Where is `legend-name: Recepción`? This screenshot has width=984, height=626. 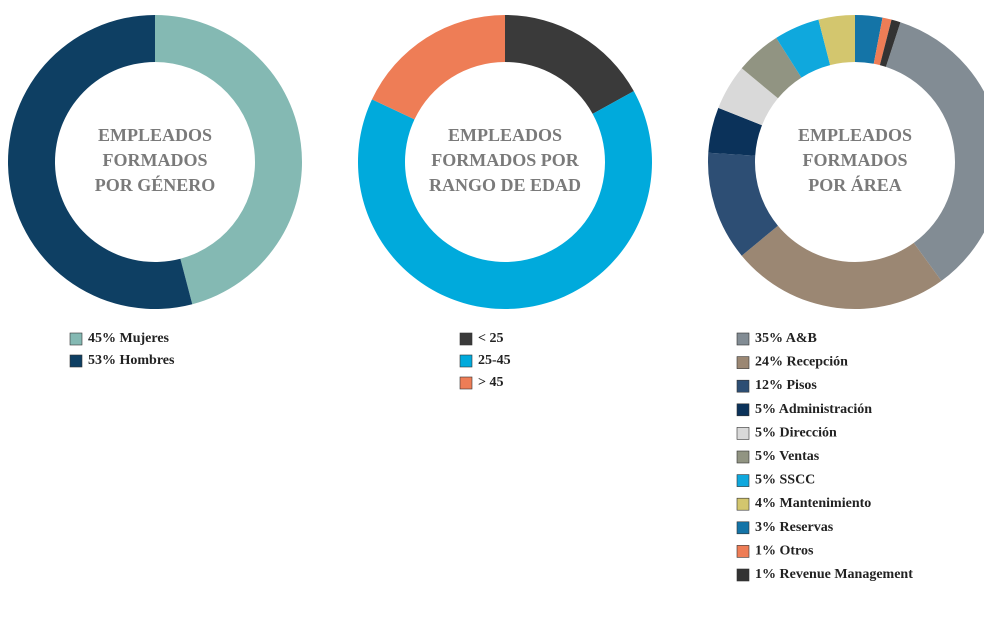
legend-name: Recepción is located at coordinates (818, 362).